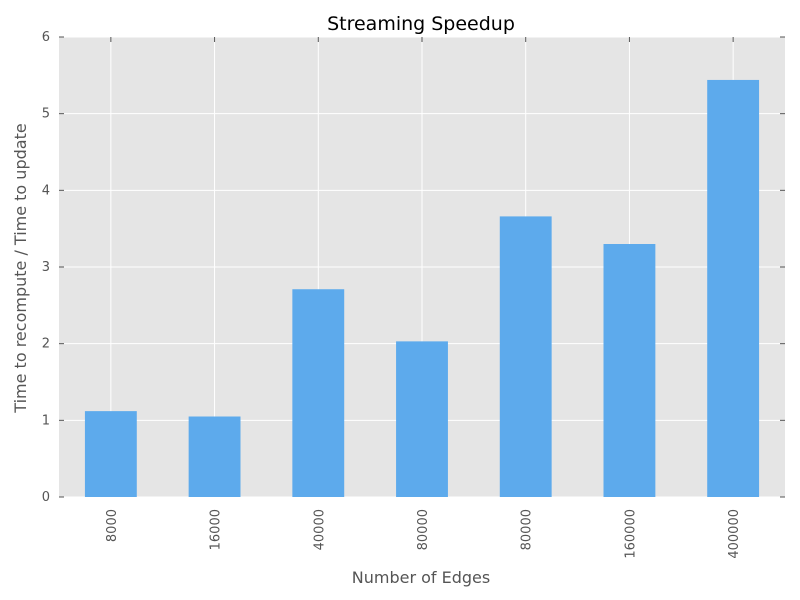 Image resolution: width=800 pixels, height=600 pixels. I want to click on y-tick-label: 6, so click(46, 37).